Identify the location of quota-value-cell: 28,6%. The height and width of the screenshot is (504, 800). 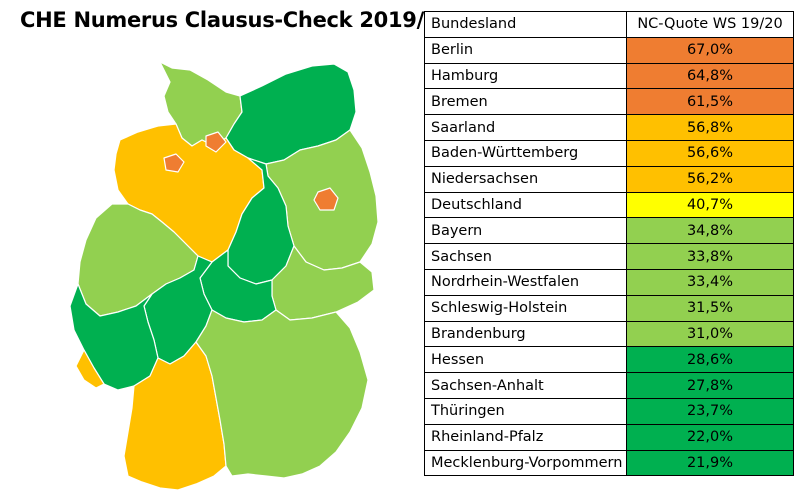
(710, 360).